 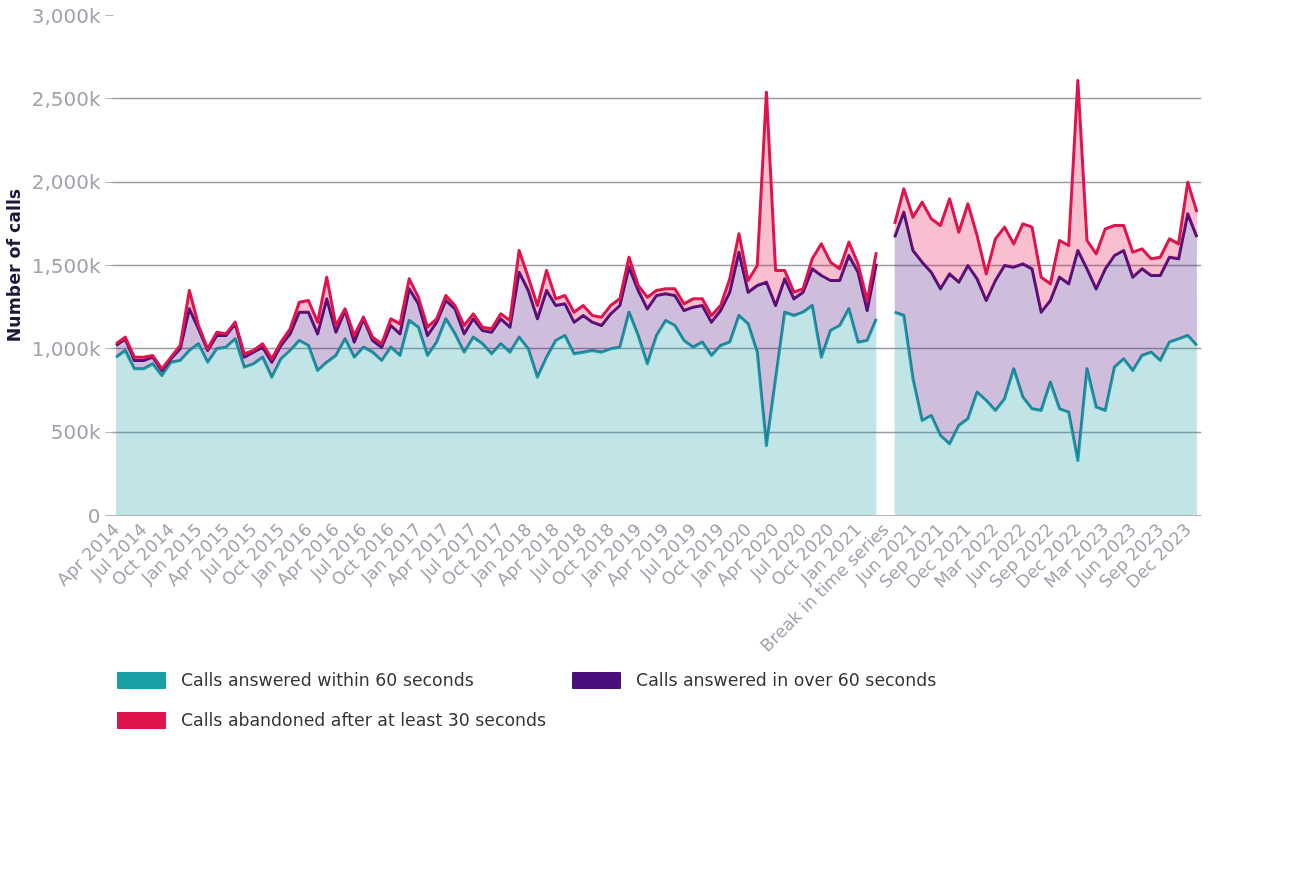 I want to click on y-axis-title: Number of calls, so click(x=13, y=265).